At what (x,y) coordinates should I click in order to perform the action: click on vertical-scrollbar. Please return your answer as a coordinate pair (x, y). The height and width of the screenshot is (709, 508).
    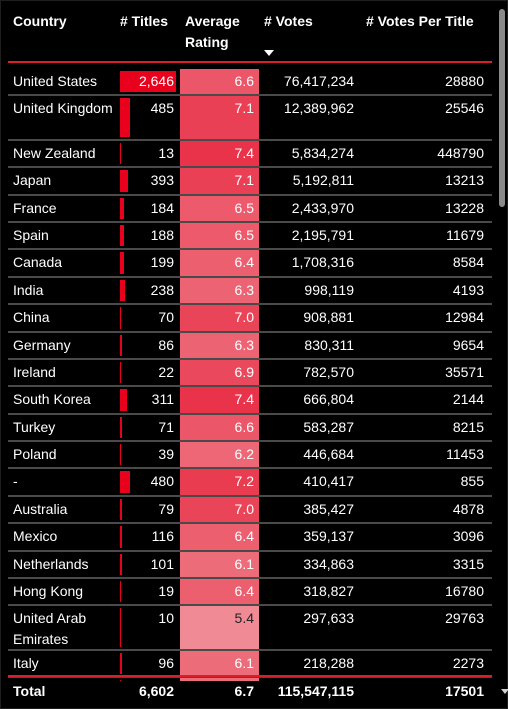
    Looking at the image, I should click on (502, 341).